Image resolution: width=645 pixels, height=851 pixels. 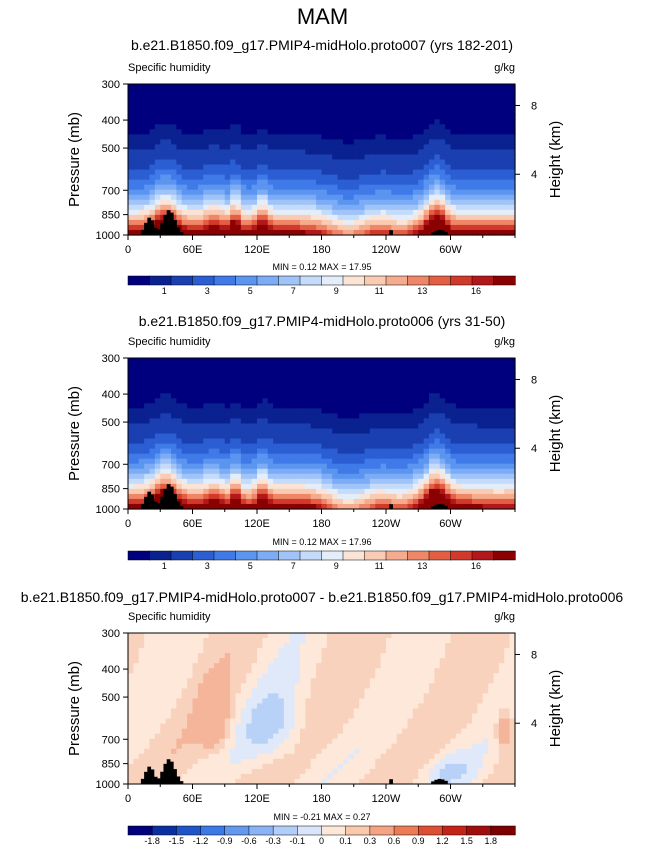 What do you see at coordinates (111, 216) in the screenshot?
I see `y-tick-label: 850` at bounding box center [111, 216].